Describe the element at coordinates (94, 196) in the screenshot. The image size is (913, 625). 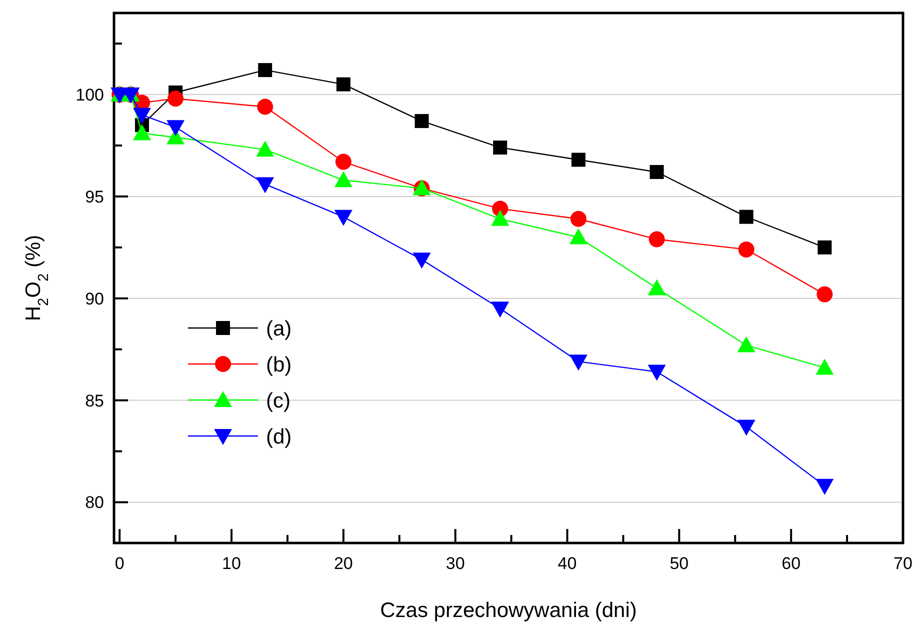
I see `y-tick-label: 95` at that location.